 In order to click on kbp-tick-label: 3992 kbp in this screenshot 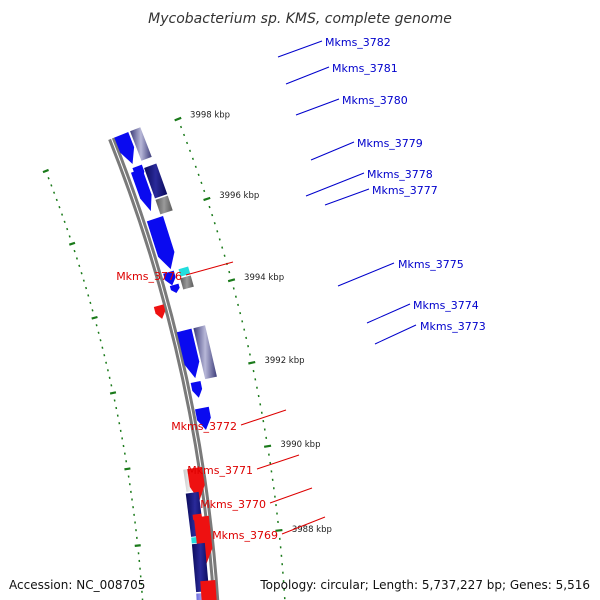, I will do `click(284, 361)`.